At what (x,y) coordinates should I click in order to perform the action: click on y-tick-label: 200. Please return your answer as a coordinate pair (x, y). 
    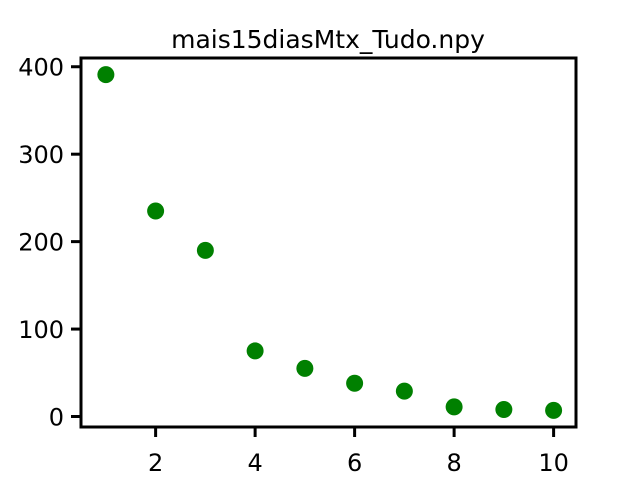
    Looking at the image, I should click on (41, 243).